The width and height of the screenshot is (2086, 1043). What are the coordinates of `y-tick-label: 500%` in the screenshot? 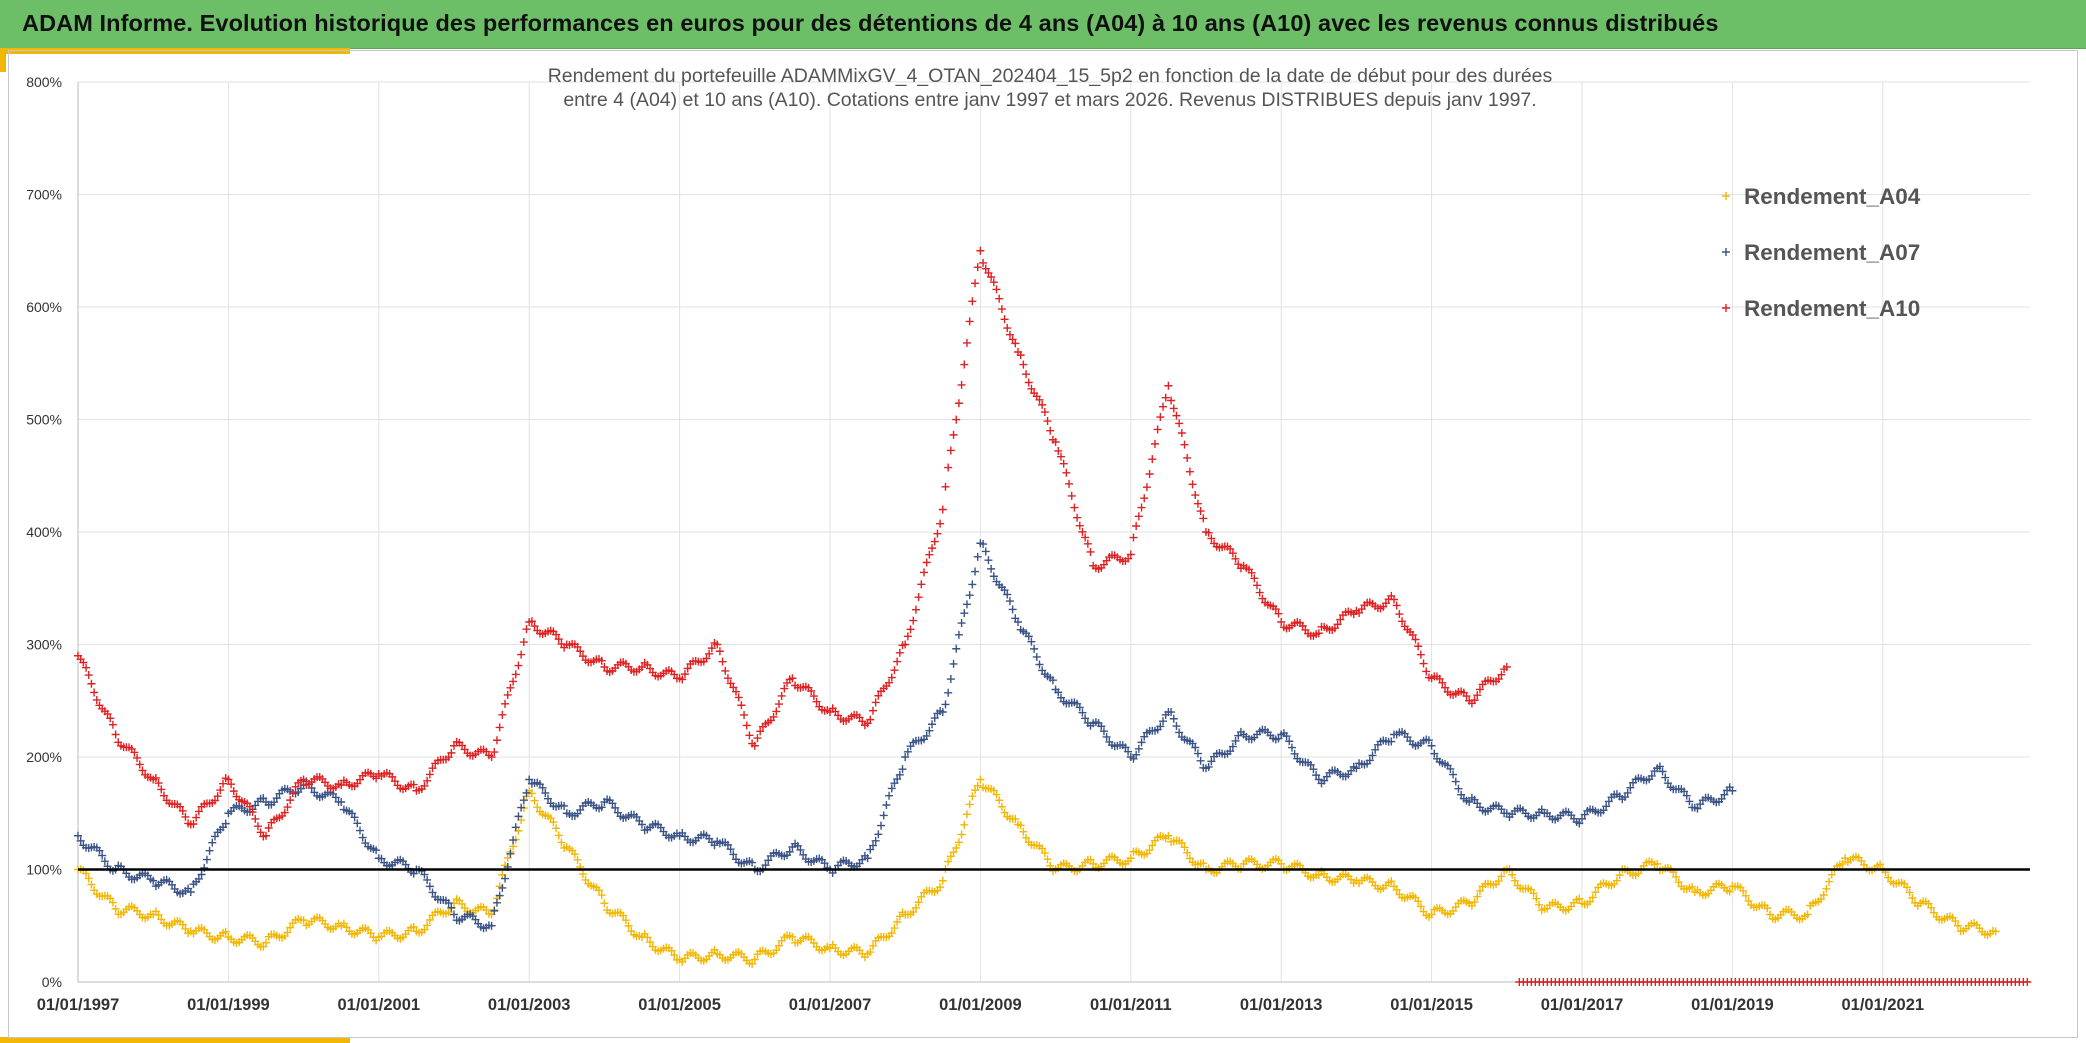 It's located at (44, 420).